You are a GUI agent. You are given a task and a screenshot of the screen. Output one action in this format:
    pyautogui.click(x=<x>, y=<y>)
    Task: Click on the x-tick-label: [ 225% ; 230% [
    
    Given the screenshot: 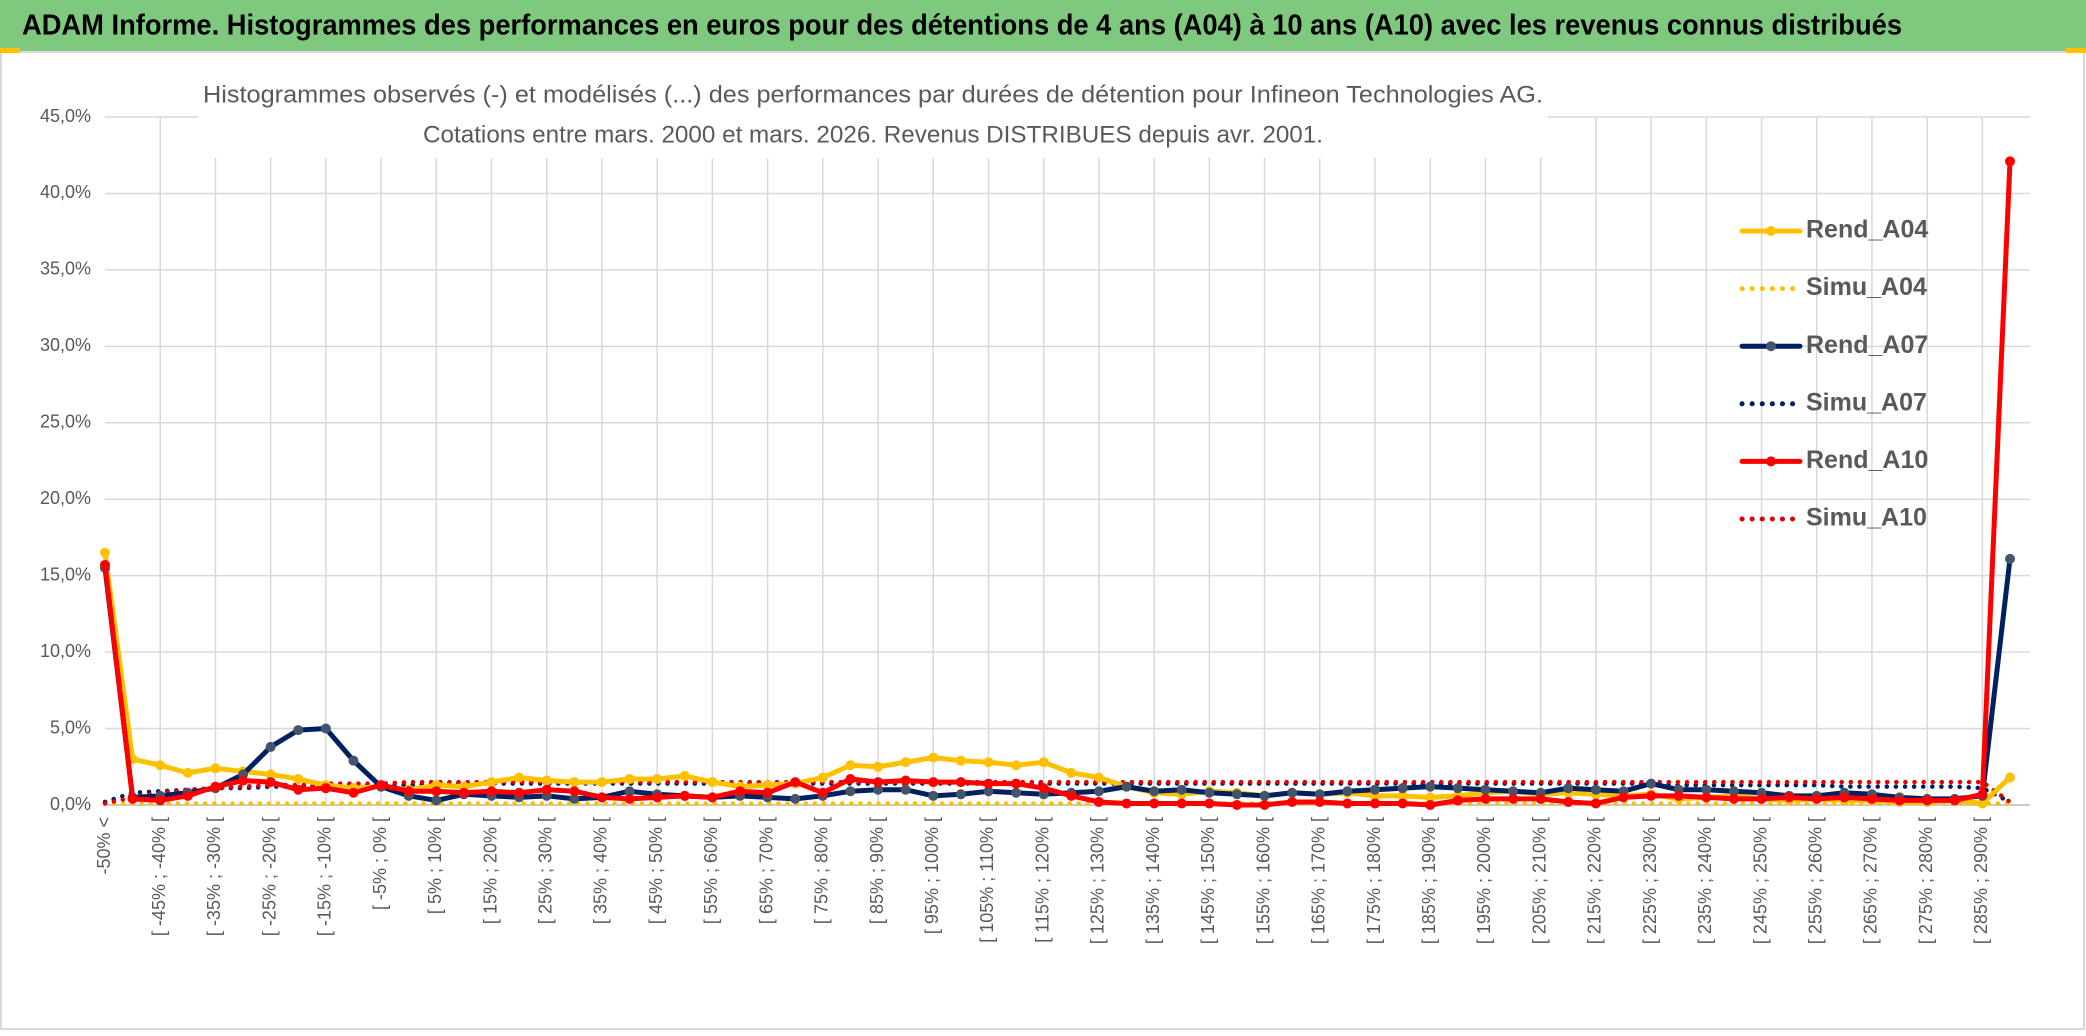 What is the action you would take?
    pyautogui.click(x=1650, y=880)
    